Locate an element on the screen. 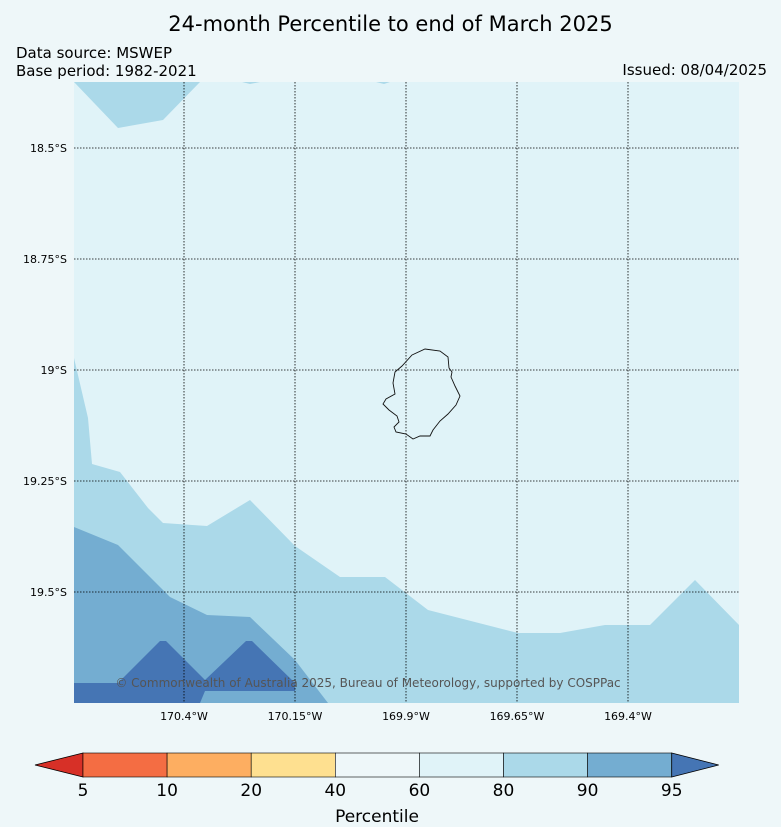 Image resolution: width=781 pixels, height=827 pixels. colorbar-extend-low is located at coordinates (59, 765).